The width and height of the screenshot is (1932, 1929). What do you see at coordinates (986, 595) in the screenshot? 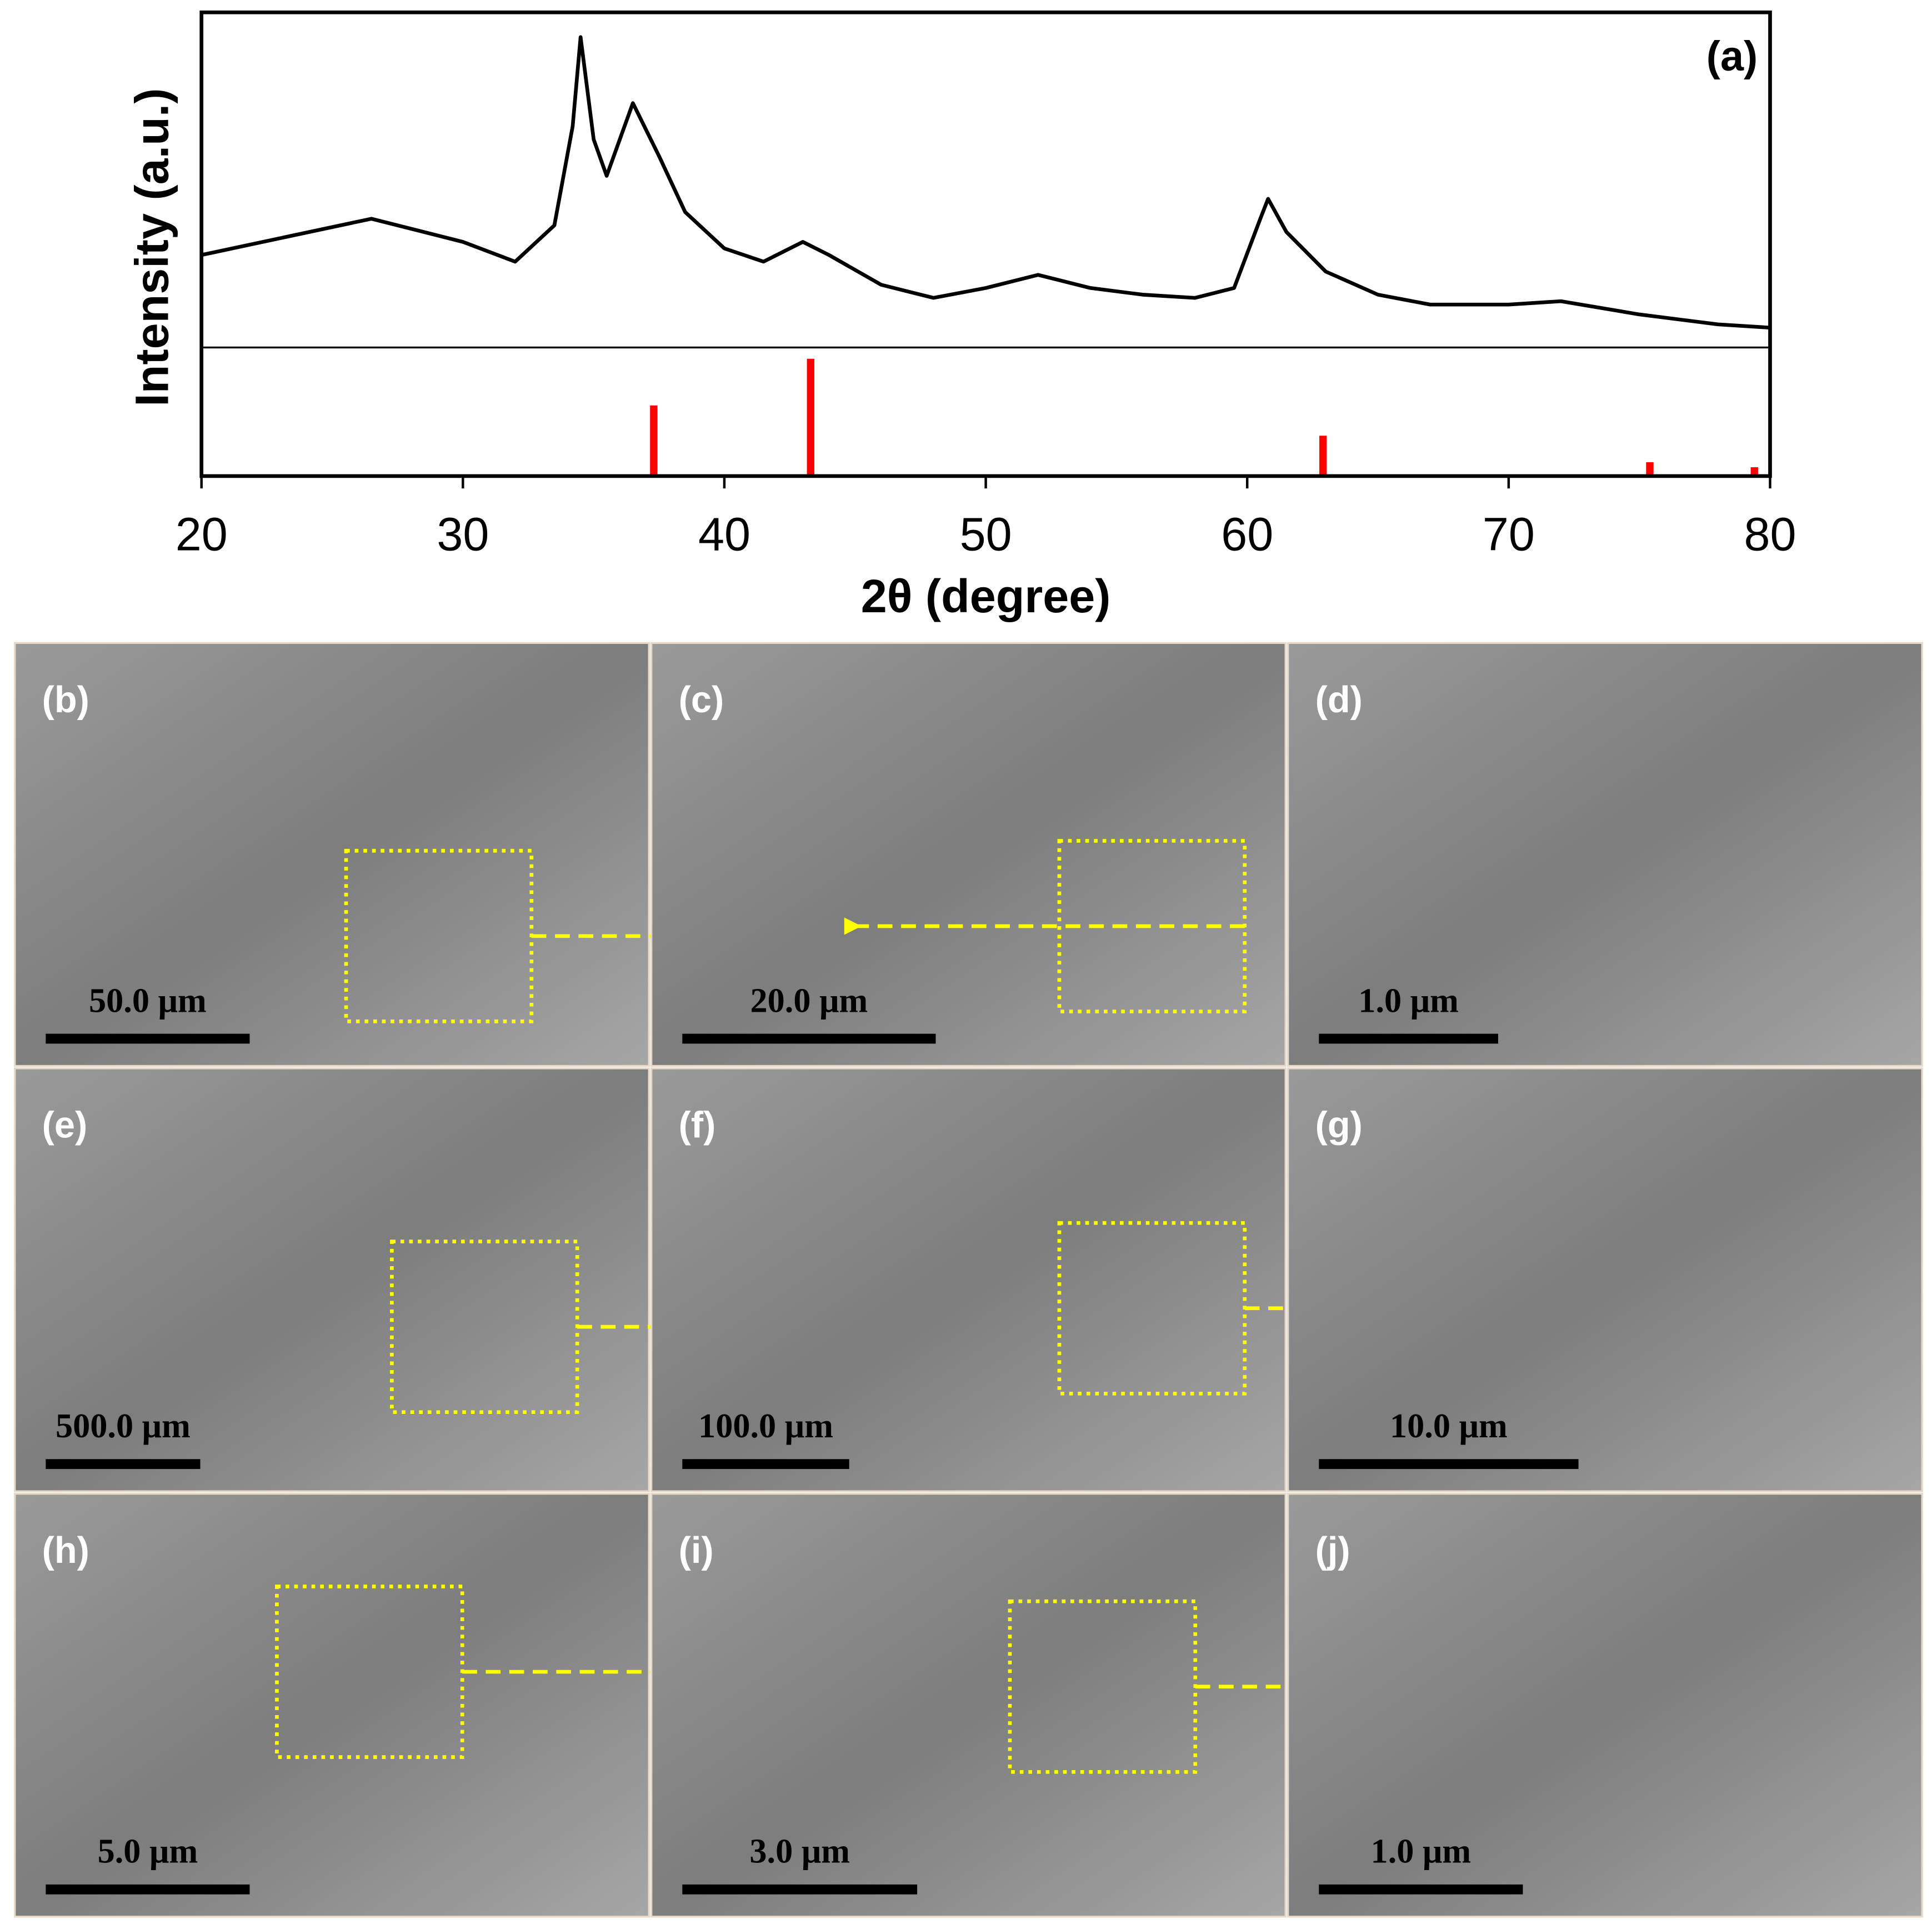
I see `x-axis-label: 2θ (degree)` at bounding box center [986, 595].